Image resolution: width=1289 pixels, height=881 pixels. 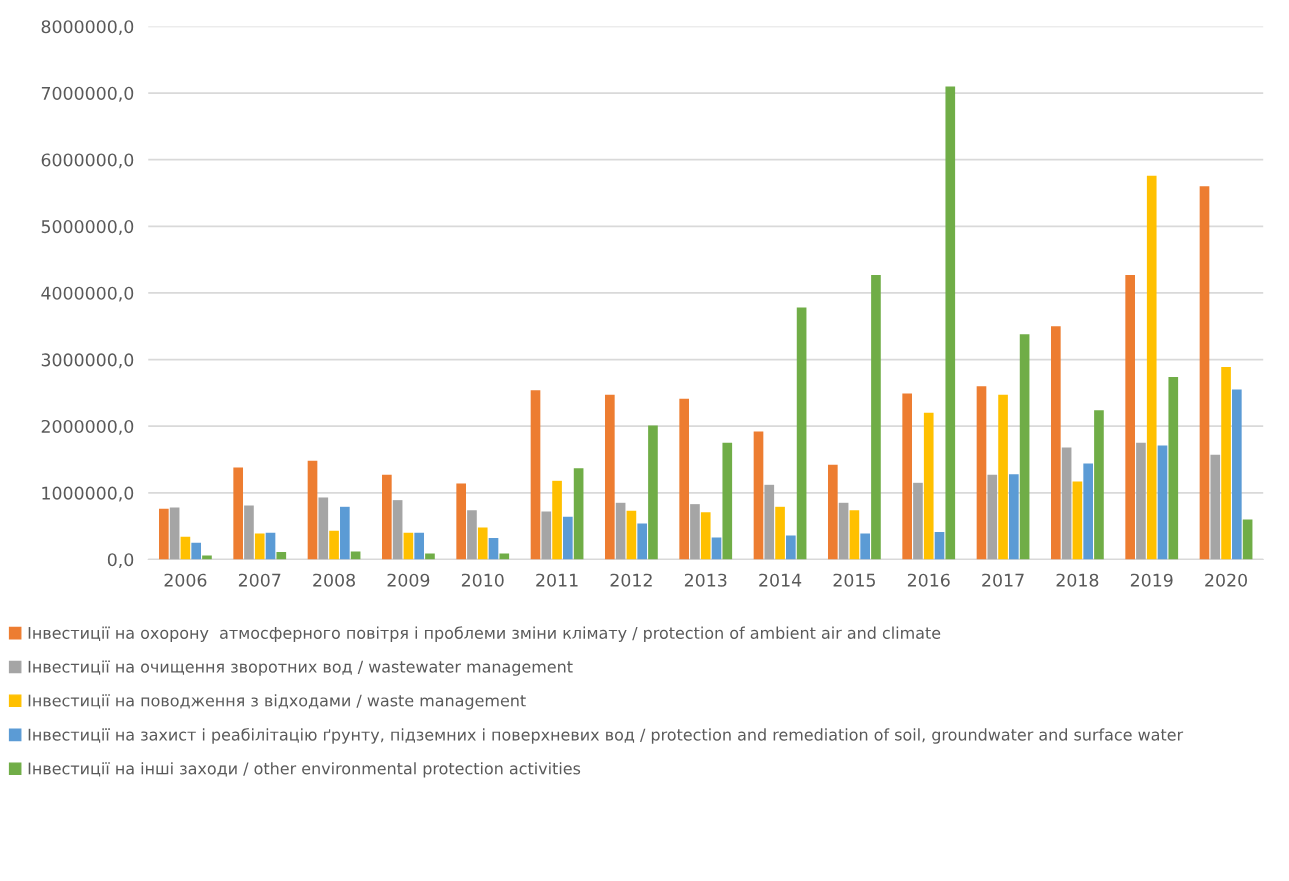 What do you see at coordinates (408, 580) in the screenshot?
I see `x-tick-label: 2009` at bounding box center [408, 580].